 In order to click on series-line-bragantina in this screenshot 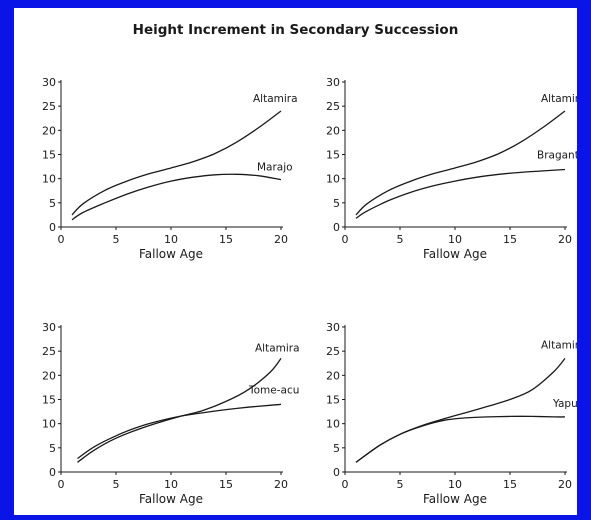, I will do `click(460, 193)`.